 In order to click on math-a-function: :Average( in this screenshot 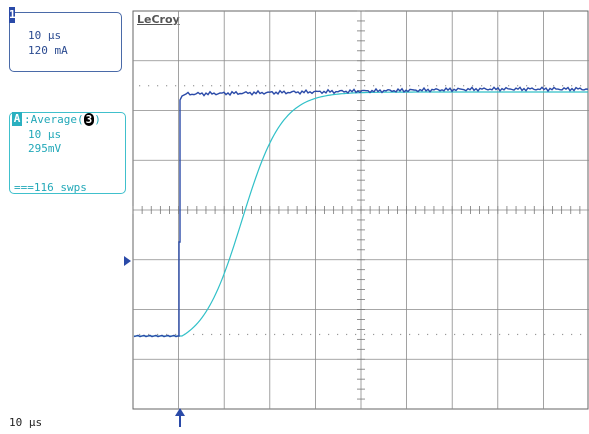, I will do `click(54, 119)`.